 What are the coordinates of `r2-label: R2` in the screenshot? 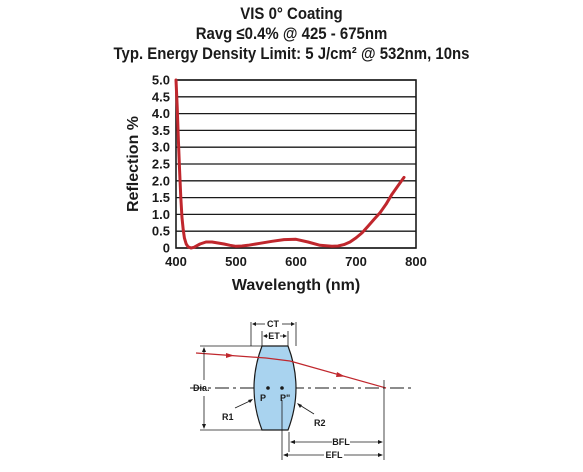 It's located at (320, 423).